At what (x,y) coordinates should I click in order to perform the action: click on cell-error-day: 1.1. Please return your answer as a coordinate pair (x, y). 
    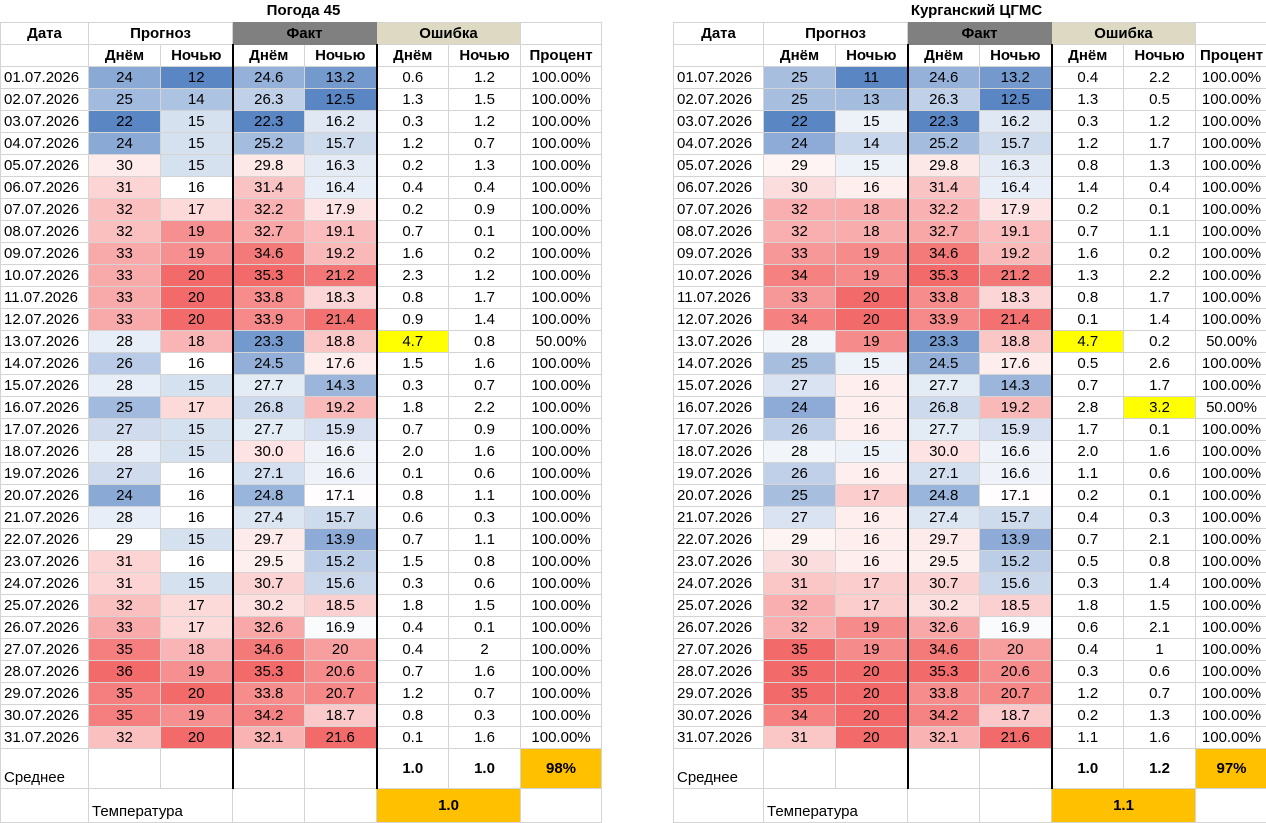
    Looking at the image, I should click on (1088, 474).